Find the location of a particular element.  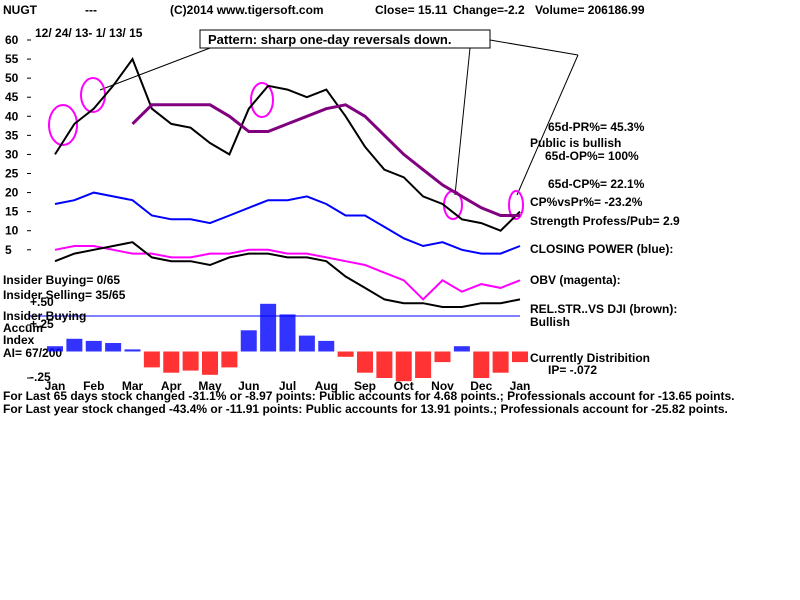

y-tick-label: +.25 is located at coordinates (42, 324).